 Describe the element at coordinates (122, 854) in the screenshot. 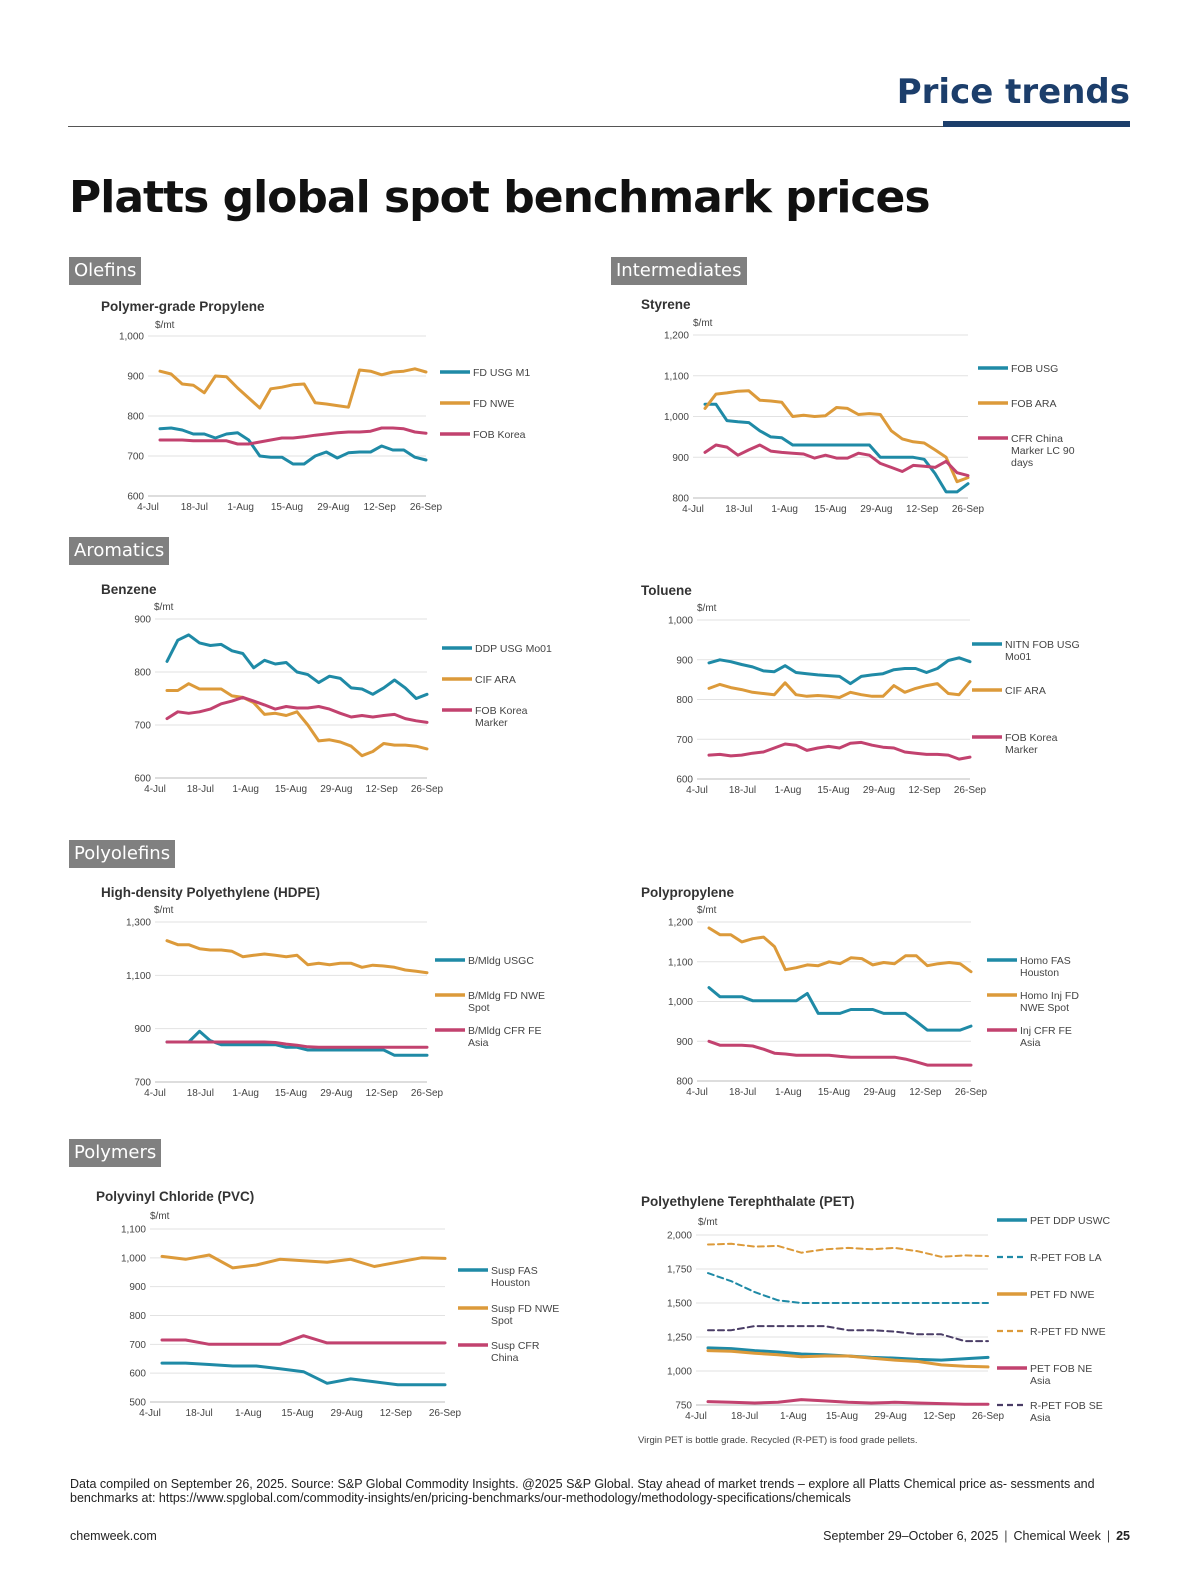

I see `section-label-polyolefins: Polyolefins` at that location.